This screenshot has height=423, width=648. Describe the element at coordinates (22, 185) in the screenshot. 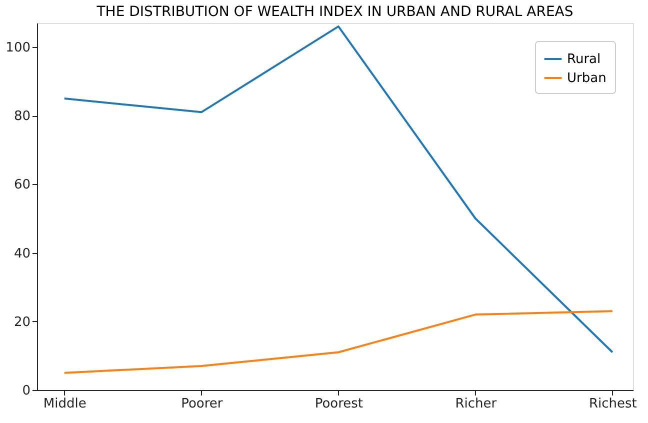

I see `y-tick-label: 60` at that location.